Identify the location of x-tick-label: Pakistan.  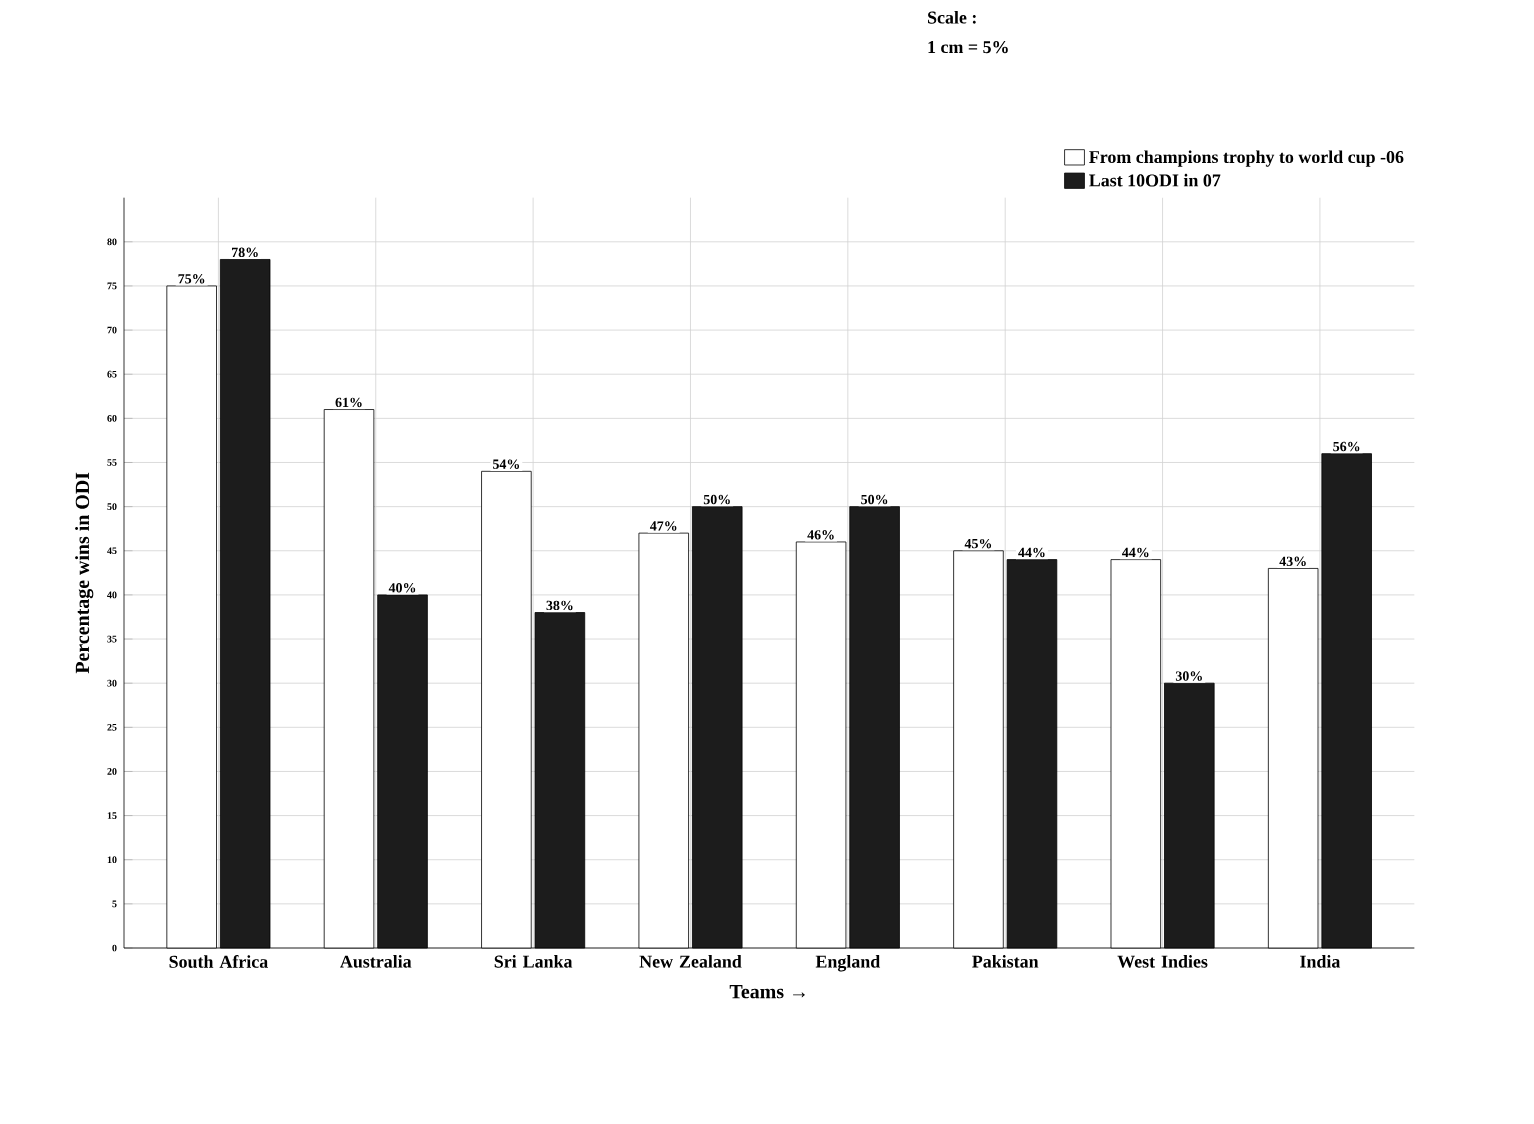
(1005, 961).